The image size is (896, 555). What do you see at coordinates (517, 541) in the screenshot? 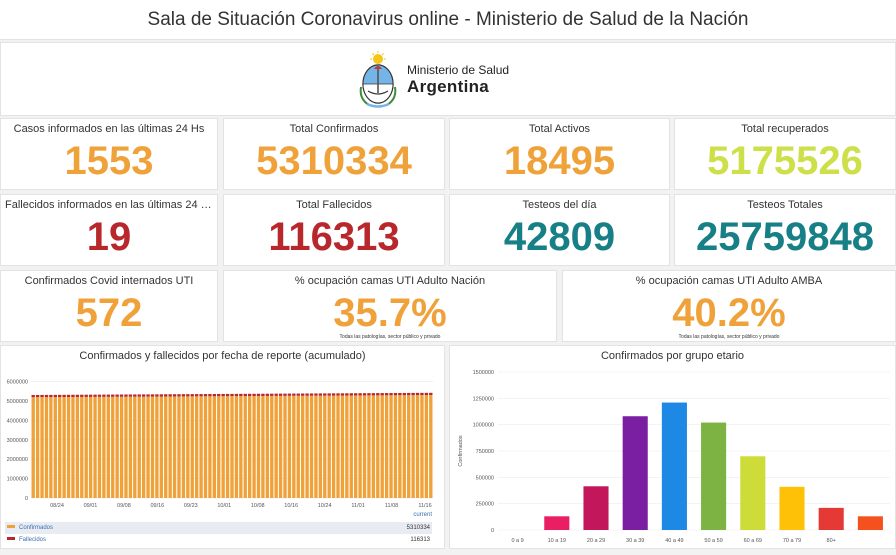
I see `x-tick-label: 0 a 9` at bounding box center [517, 541].